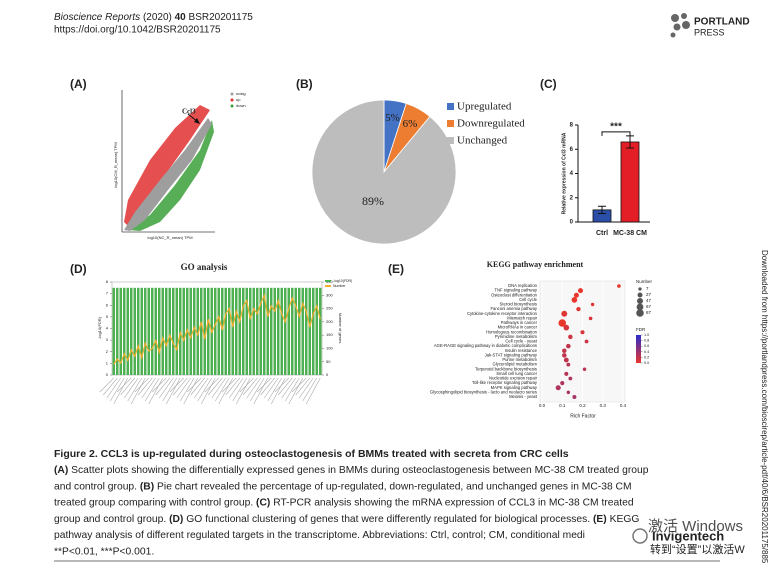 The image size is (776, 567). I want to click on x-tick-label: Ctrl, so click(602, 233).